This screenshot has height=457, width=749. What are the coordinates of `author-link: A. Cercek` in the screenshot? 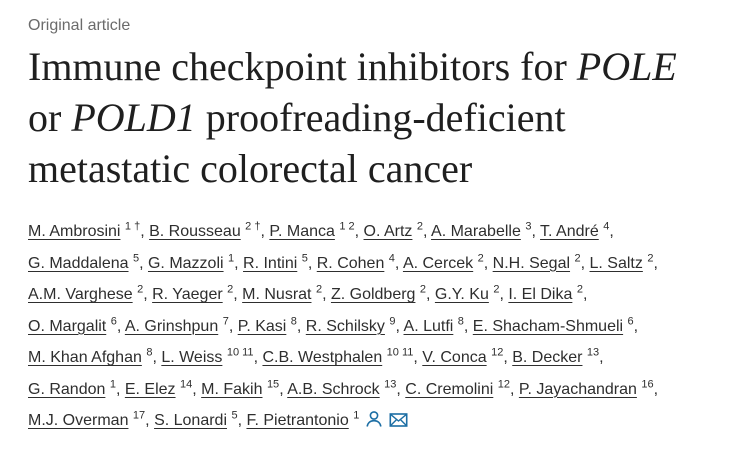 It's located at (438, 263).